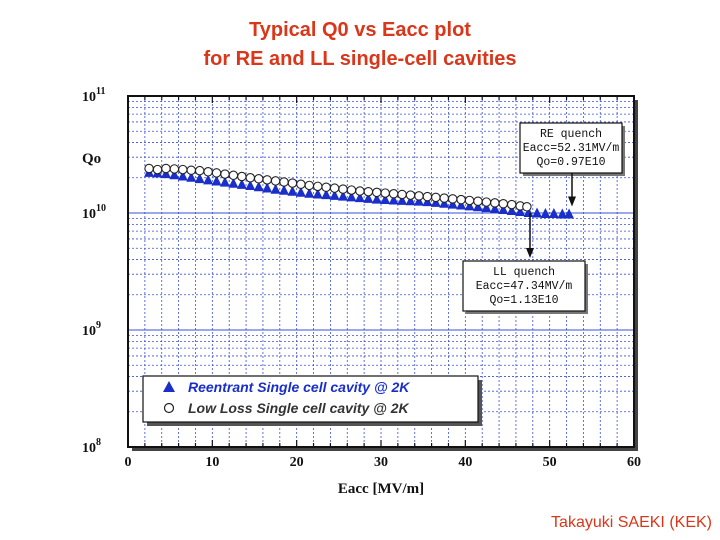  Describe the element at coordinates (631, 522) in the screenshot. I see `author-credit: Takayuki SAEKI (KEK)` at that location.